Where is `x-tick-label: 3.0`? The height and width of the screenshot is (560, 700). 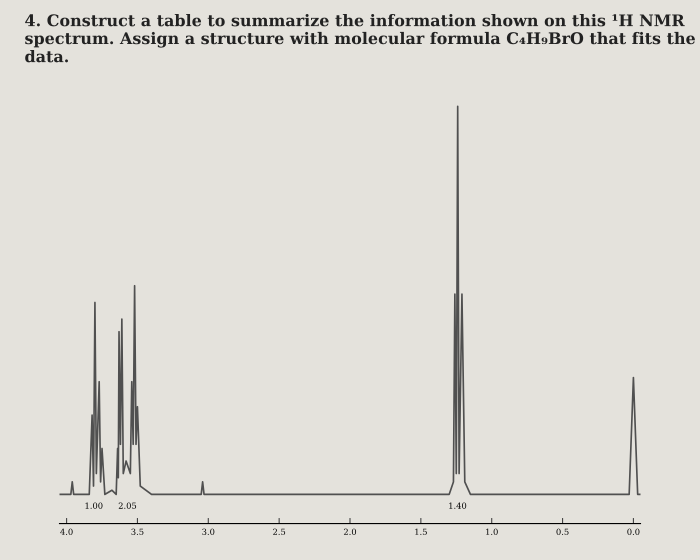
x-tick-label: 3.0 is located at coordinates (208, 531).